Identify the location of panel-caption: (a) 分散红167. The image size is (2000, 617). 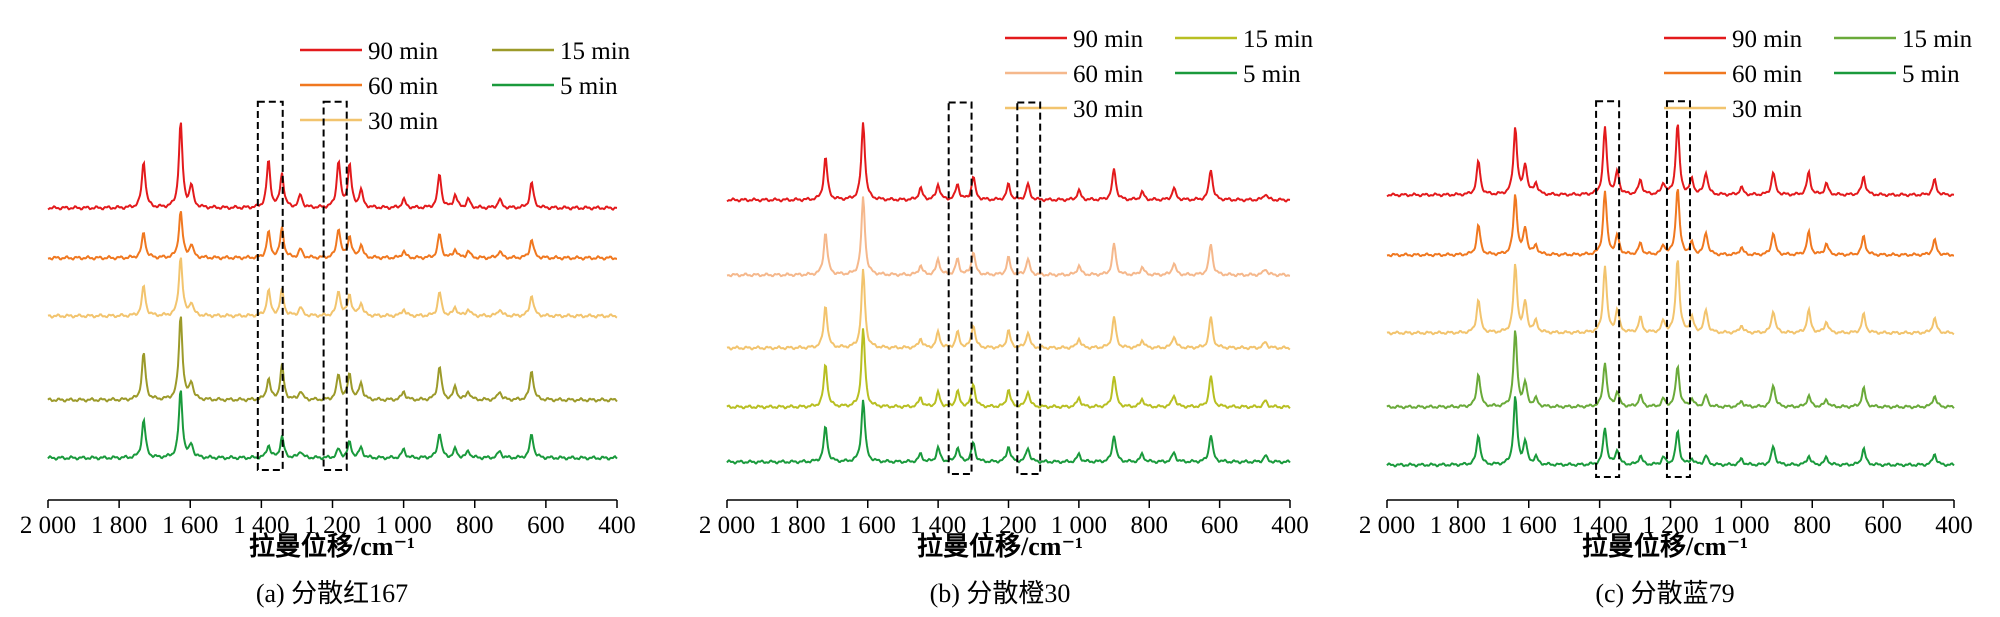
(332, 593).